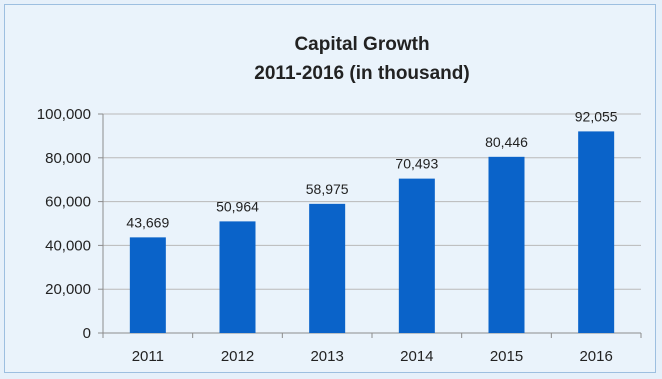  Describe the element at coordinates (416, 255) in the screenshot. I see `bar-2014` at that location.